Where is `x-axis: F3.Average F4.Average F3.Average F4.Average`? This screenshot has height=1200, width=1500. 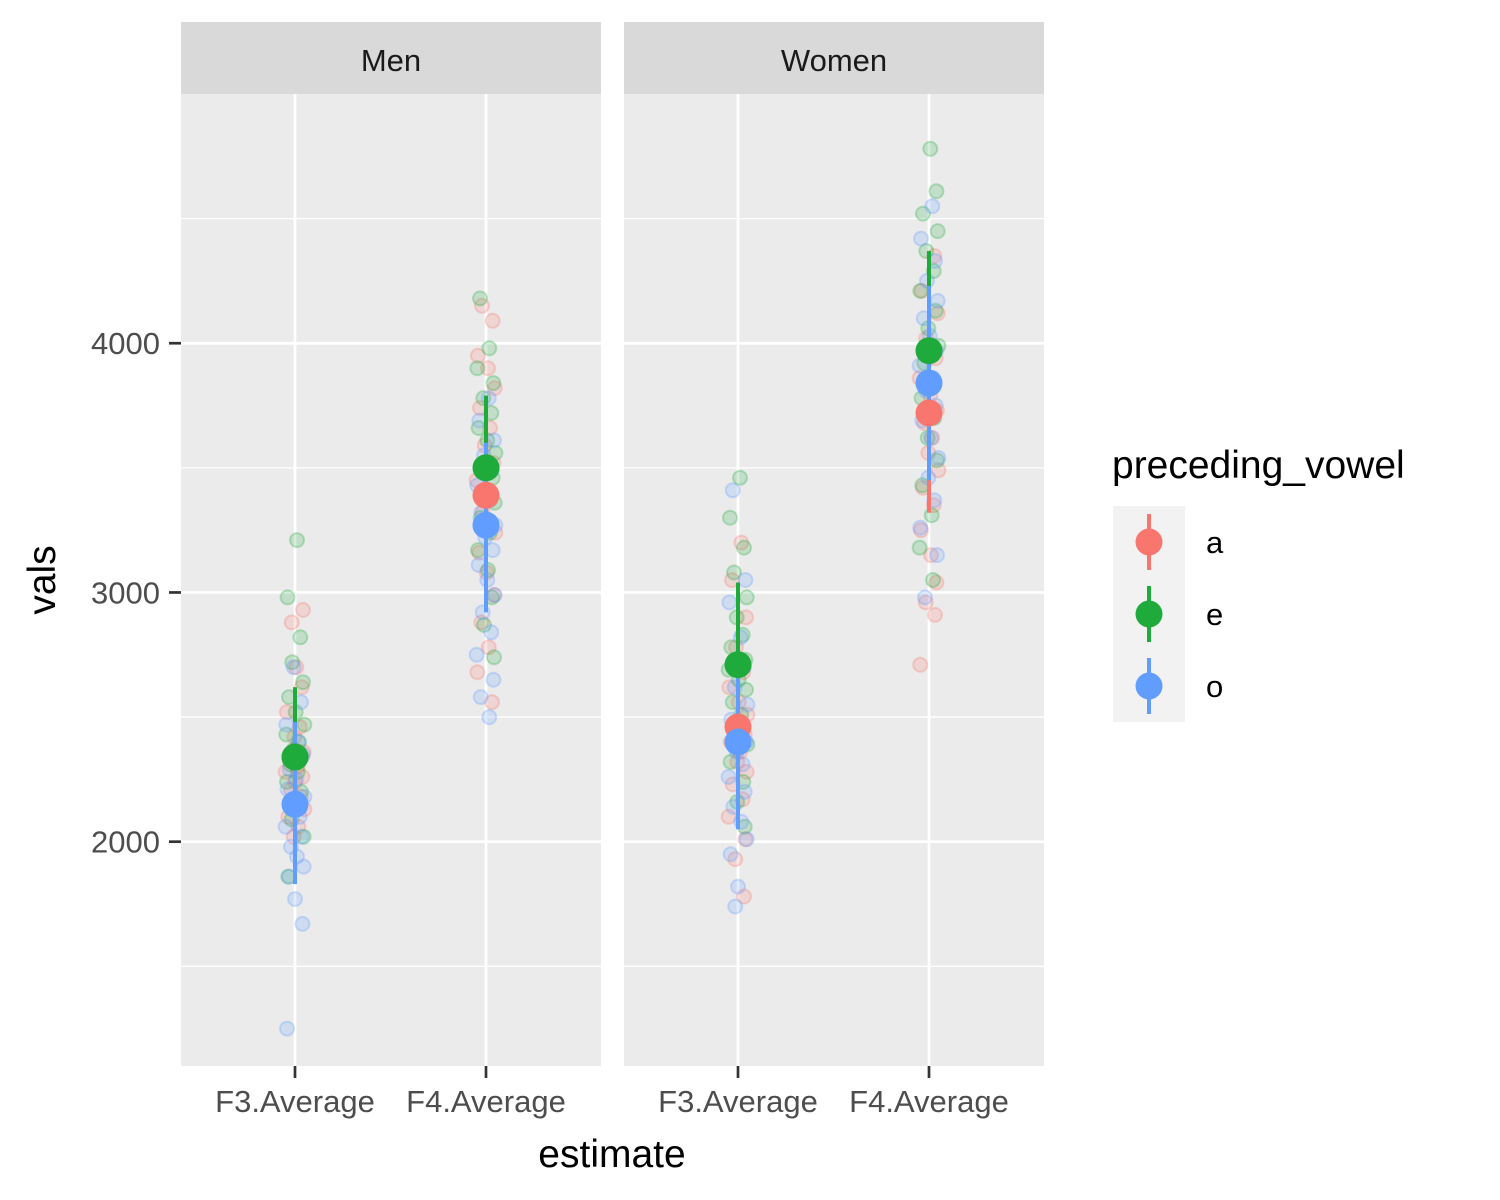 x-axis: F3.Average F4.Average F3.Average F4.Average is located at coordinates (612, 1092).